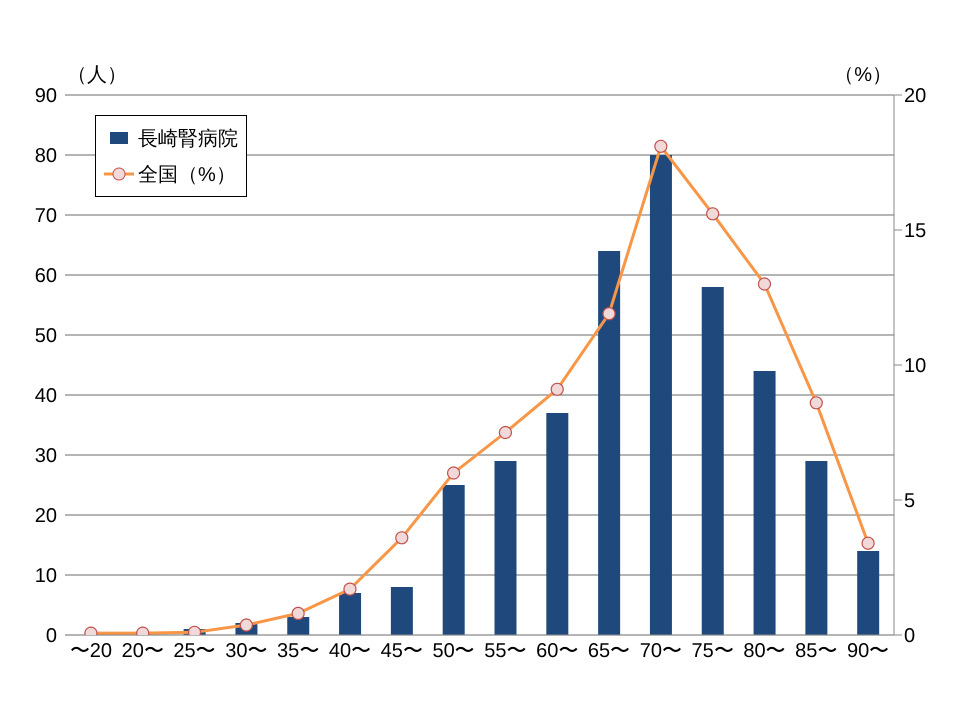 Image resolution: width=960 pixels, height=720 pixels. Describe the element at coordinates (45, 516) in the screenshot. I see `y-tick-label: 20` at that location.